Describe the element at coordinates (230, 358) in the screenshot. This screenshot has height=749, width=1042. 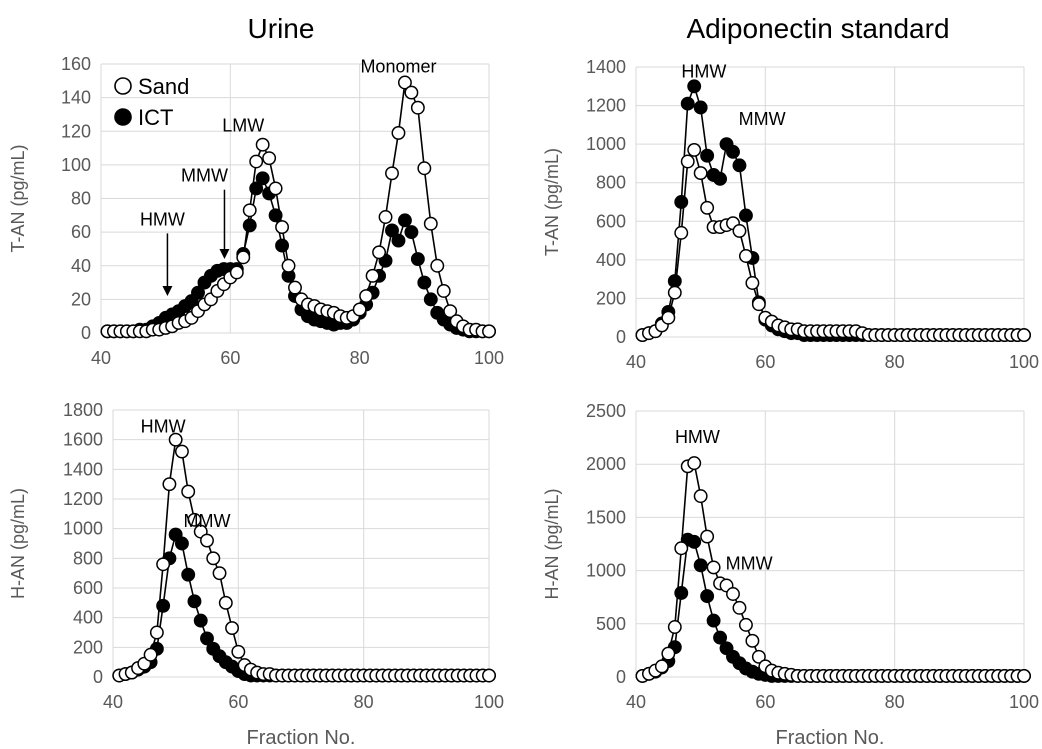
I see `urine-tan-xtick-label-1: 60` at that location.